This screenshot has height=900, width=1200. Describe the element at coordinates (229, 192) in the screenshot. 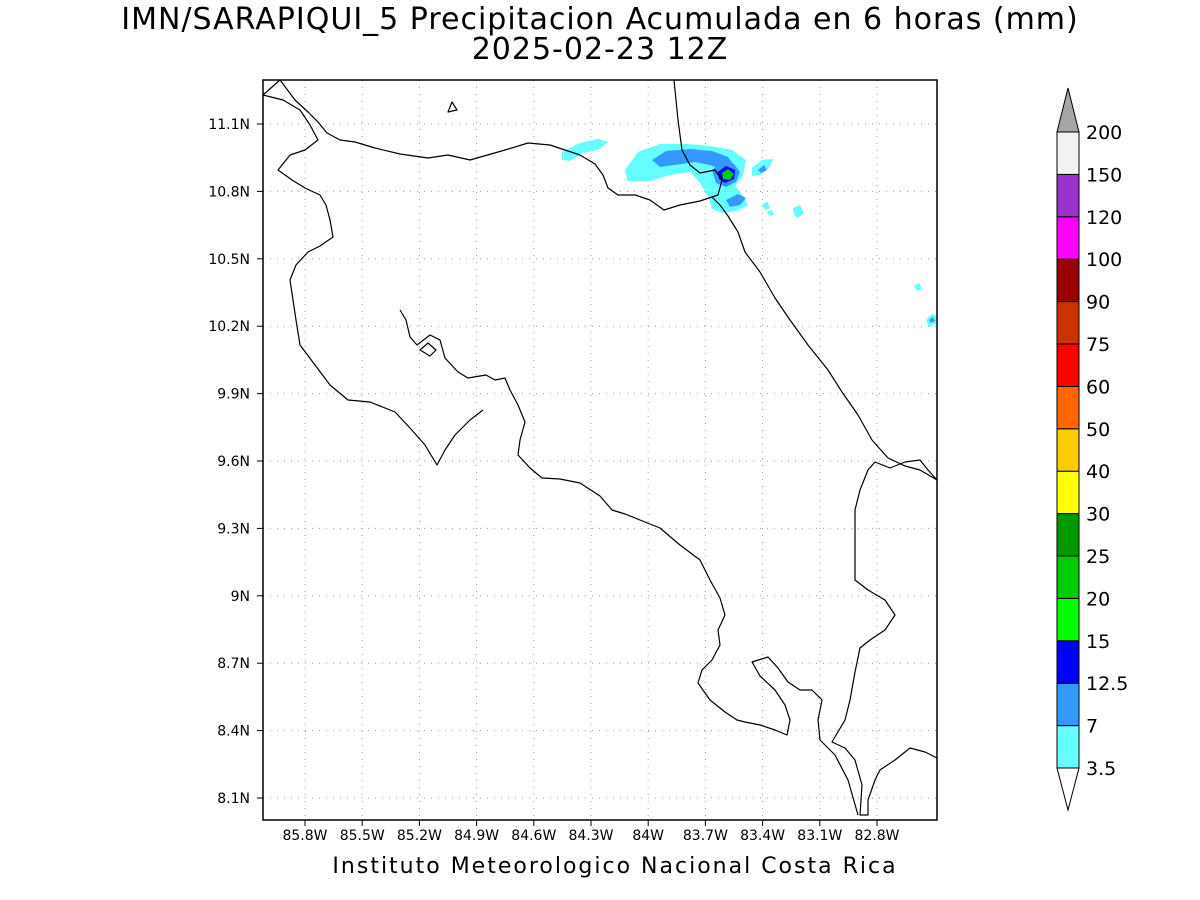

I see `lat-tick-label: 10.8N` at that location.